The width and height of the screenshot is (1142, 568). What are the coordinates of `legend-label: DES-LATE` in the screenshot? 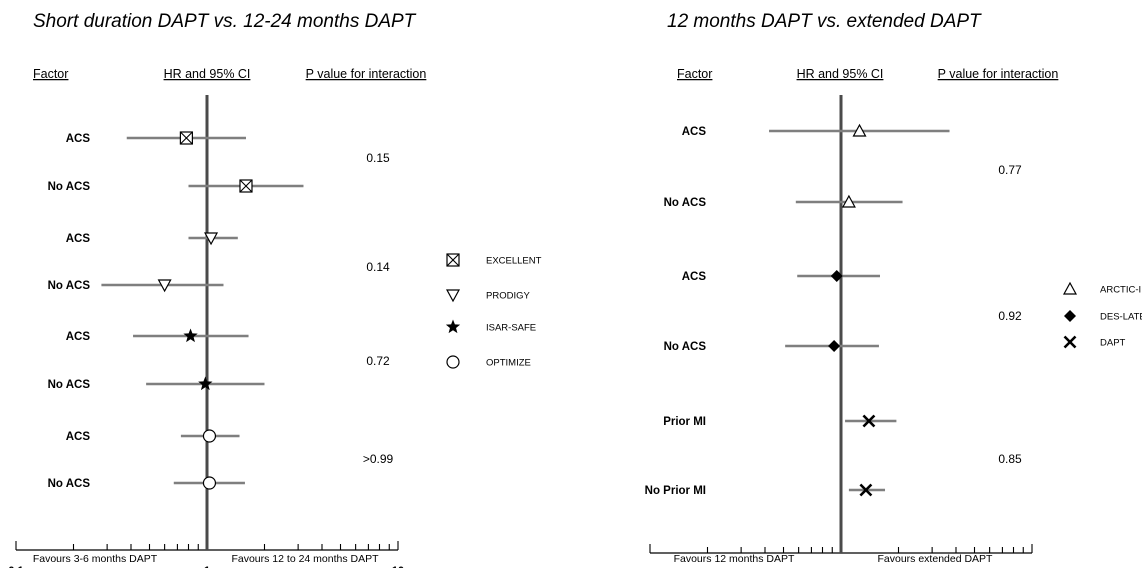 It's located at (1121, 317).